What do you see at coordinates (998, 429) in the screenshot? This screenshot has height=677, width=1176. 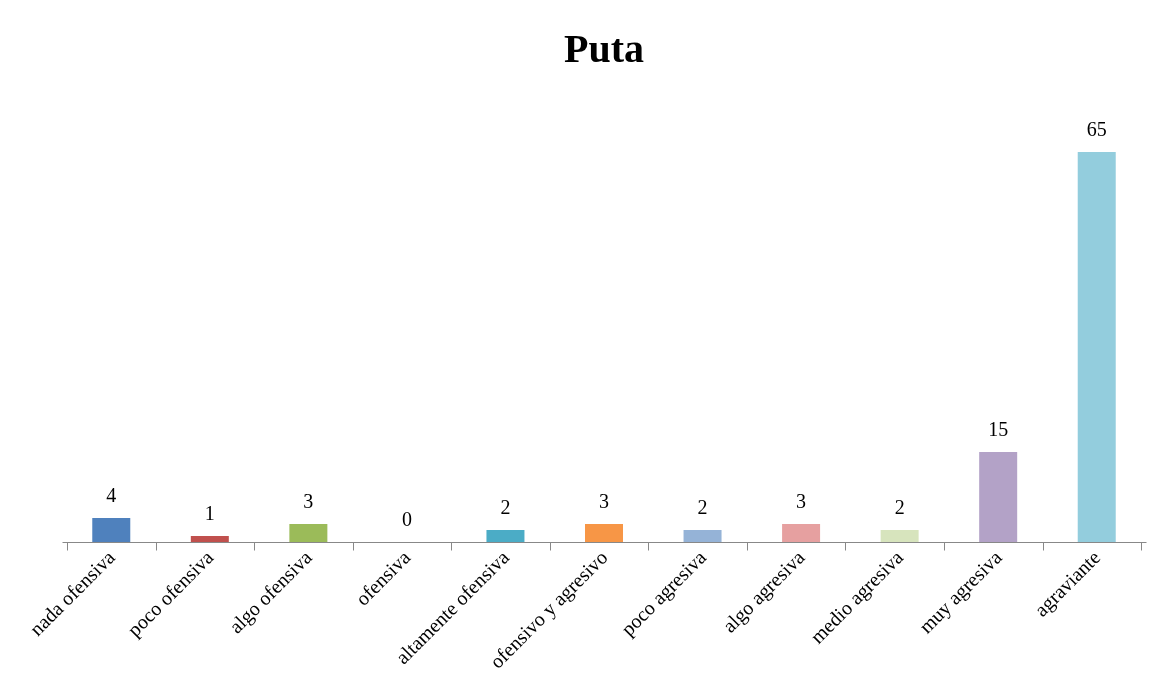 I see `data-label: 15` at bounding box center [998, 429].